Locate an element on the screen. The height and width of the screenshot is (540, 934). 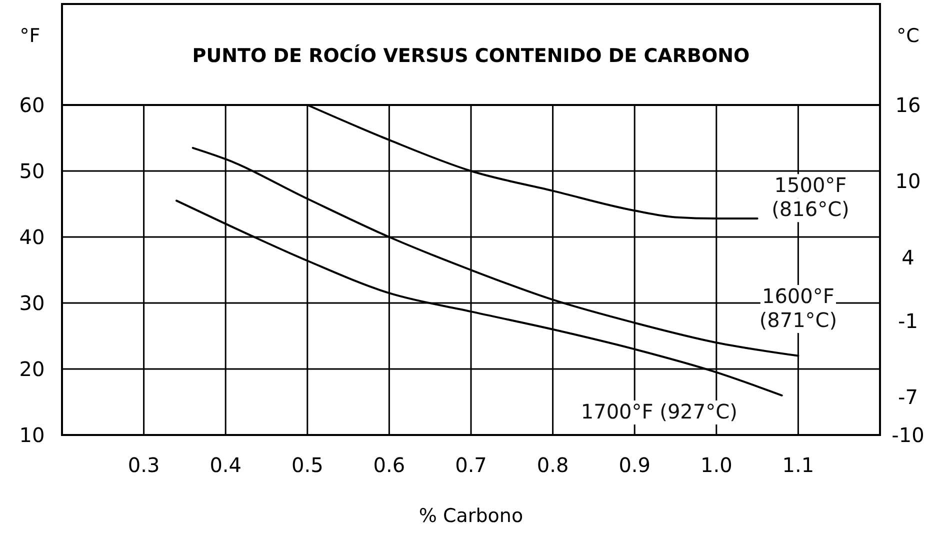
y2-tick-label: -10 is located at coordinates (908, 435).